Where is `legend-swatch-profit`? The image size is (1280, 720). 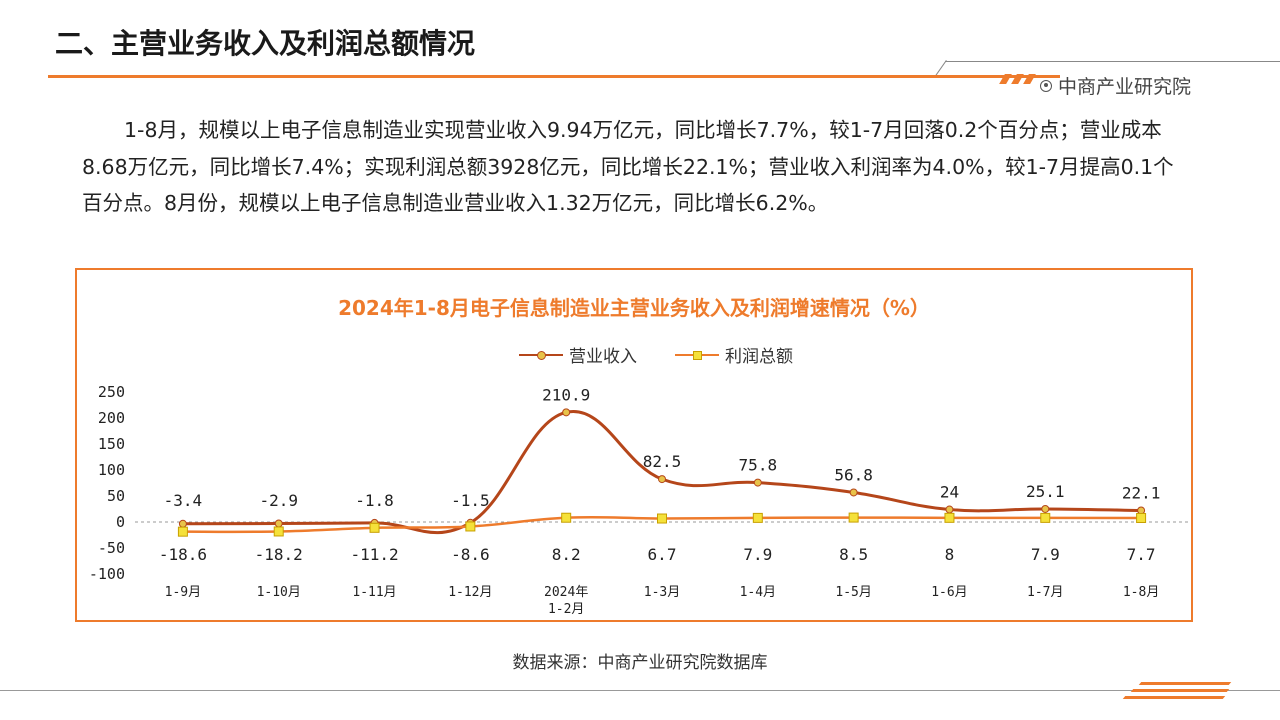
legend-swatch-profit is located at coordinates (697, 355).